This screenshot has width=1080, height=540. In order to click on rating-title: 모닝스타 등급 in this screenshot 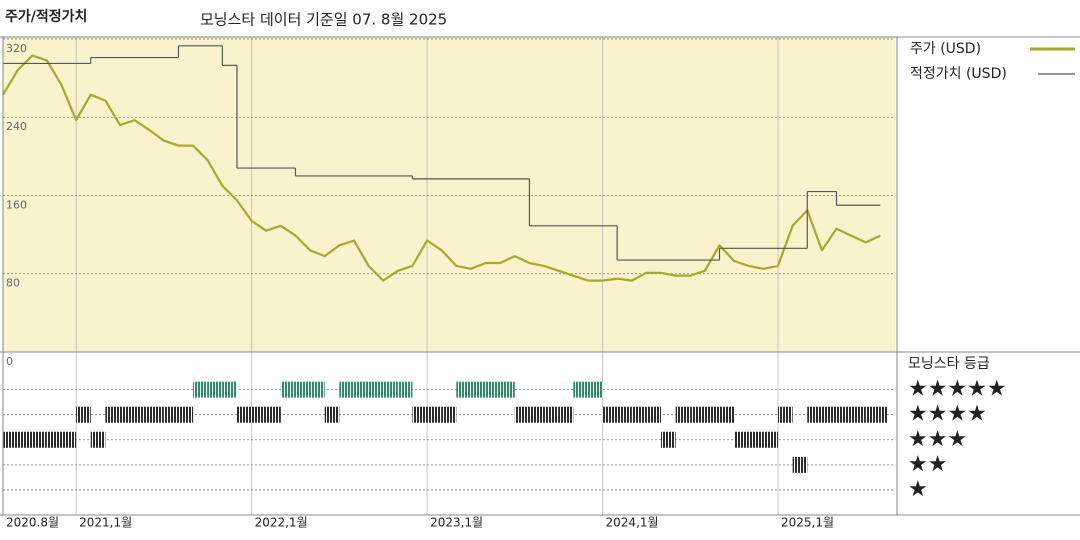, I will do `click(949, 364)`.